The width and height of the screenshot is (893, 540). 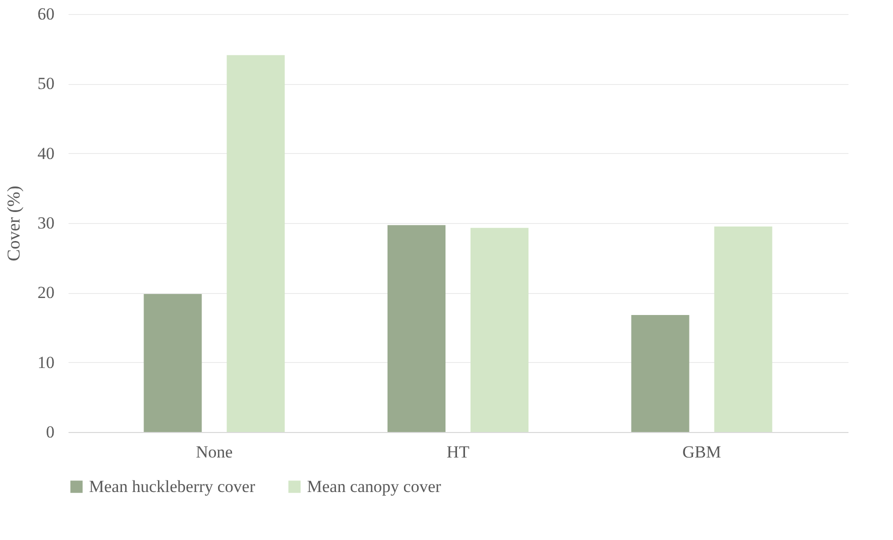 What do you see at coordinates (214, 452) in the screenshot?
I see `x-tick-label: None` at bounding box center [214, 452].